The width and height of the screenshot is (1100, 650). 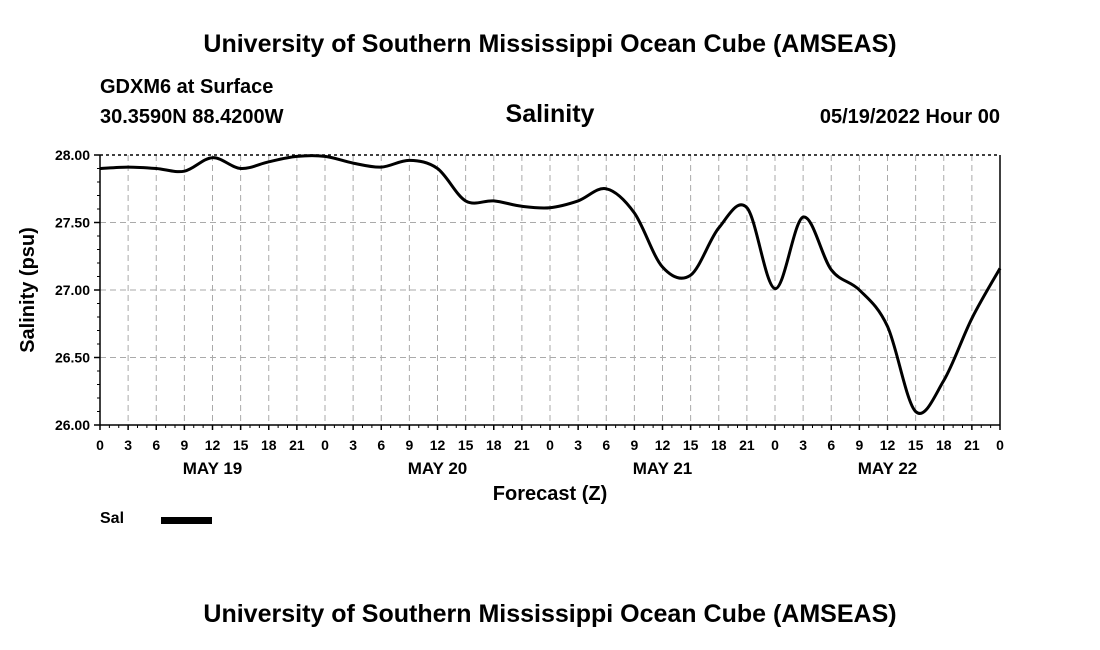 What do you see at coordinates (888, 468) in the screenshot?
I see `date-label: MAY 22` at bounding box center [888, 468].